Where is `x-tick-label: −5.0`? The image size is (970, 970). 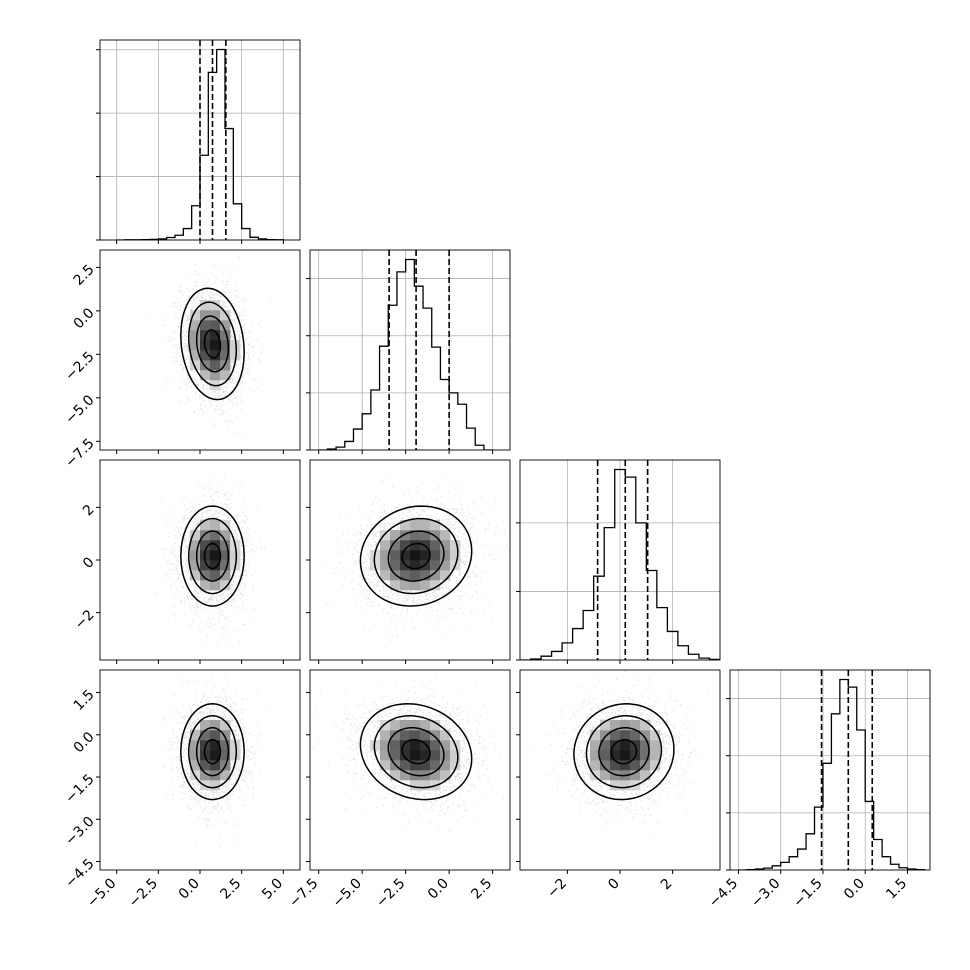 x-tick-label: −5.0 is located at coordinates (101, 893).